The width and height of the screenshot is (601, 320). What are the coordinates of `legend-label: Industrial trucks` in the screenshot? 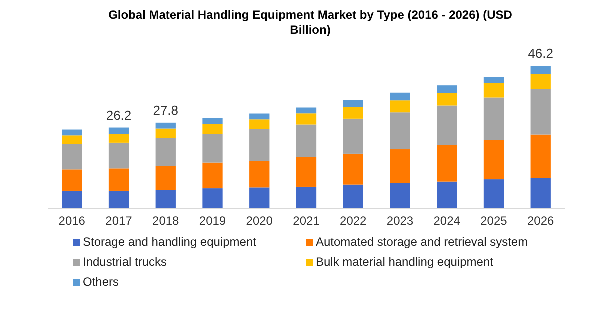 It's located at (125, 262).